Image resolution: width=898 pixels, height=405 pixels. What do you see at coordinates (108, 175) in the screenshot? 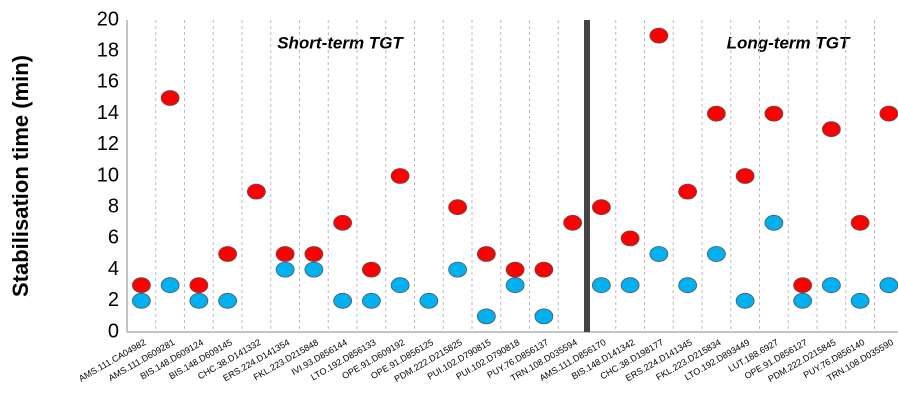
I see `y-tick-label: 10` at bounding box center [108, 175].